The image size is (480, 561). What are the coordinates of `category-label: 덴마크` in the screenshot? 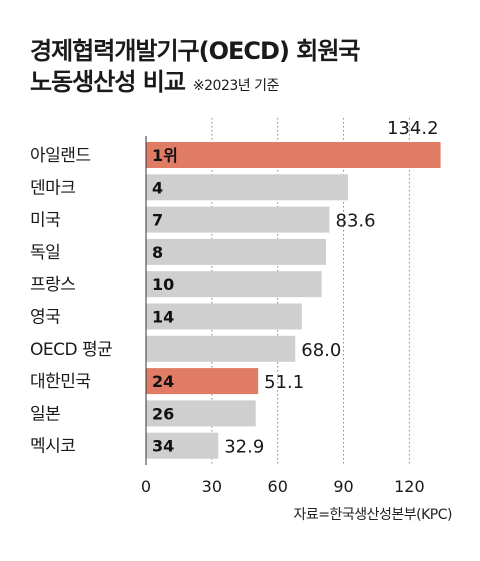 It's located at (52, 188).